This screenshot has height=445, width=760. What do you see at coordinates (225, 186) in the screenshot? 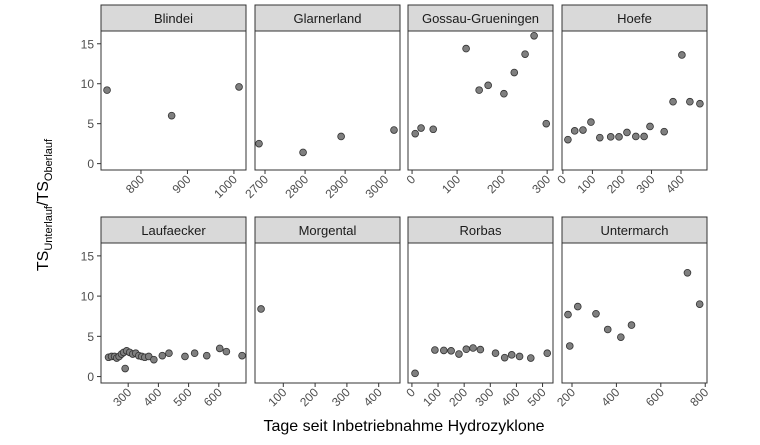
I see `x-tick-label: 1000` at bounding box center [225, 186].